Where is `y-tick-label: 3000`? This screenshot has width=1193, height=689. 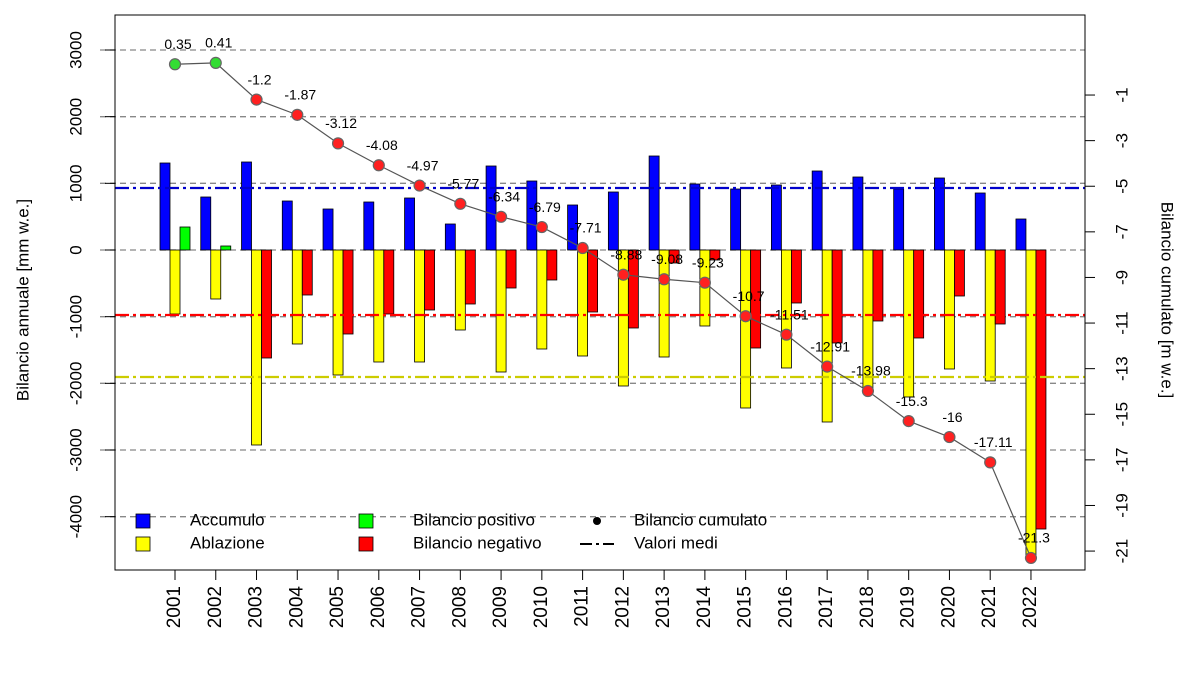 y-tick-label: 3000 is located at coordinates (75, 50).